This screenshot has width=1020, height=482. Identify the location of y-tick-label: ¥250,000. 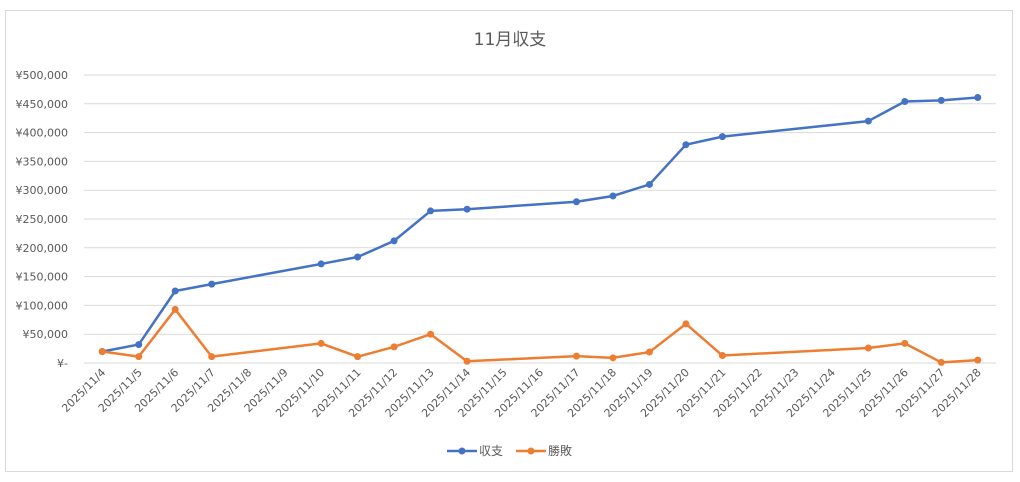
(42, 219).